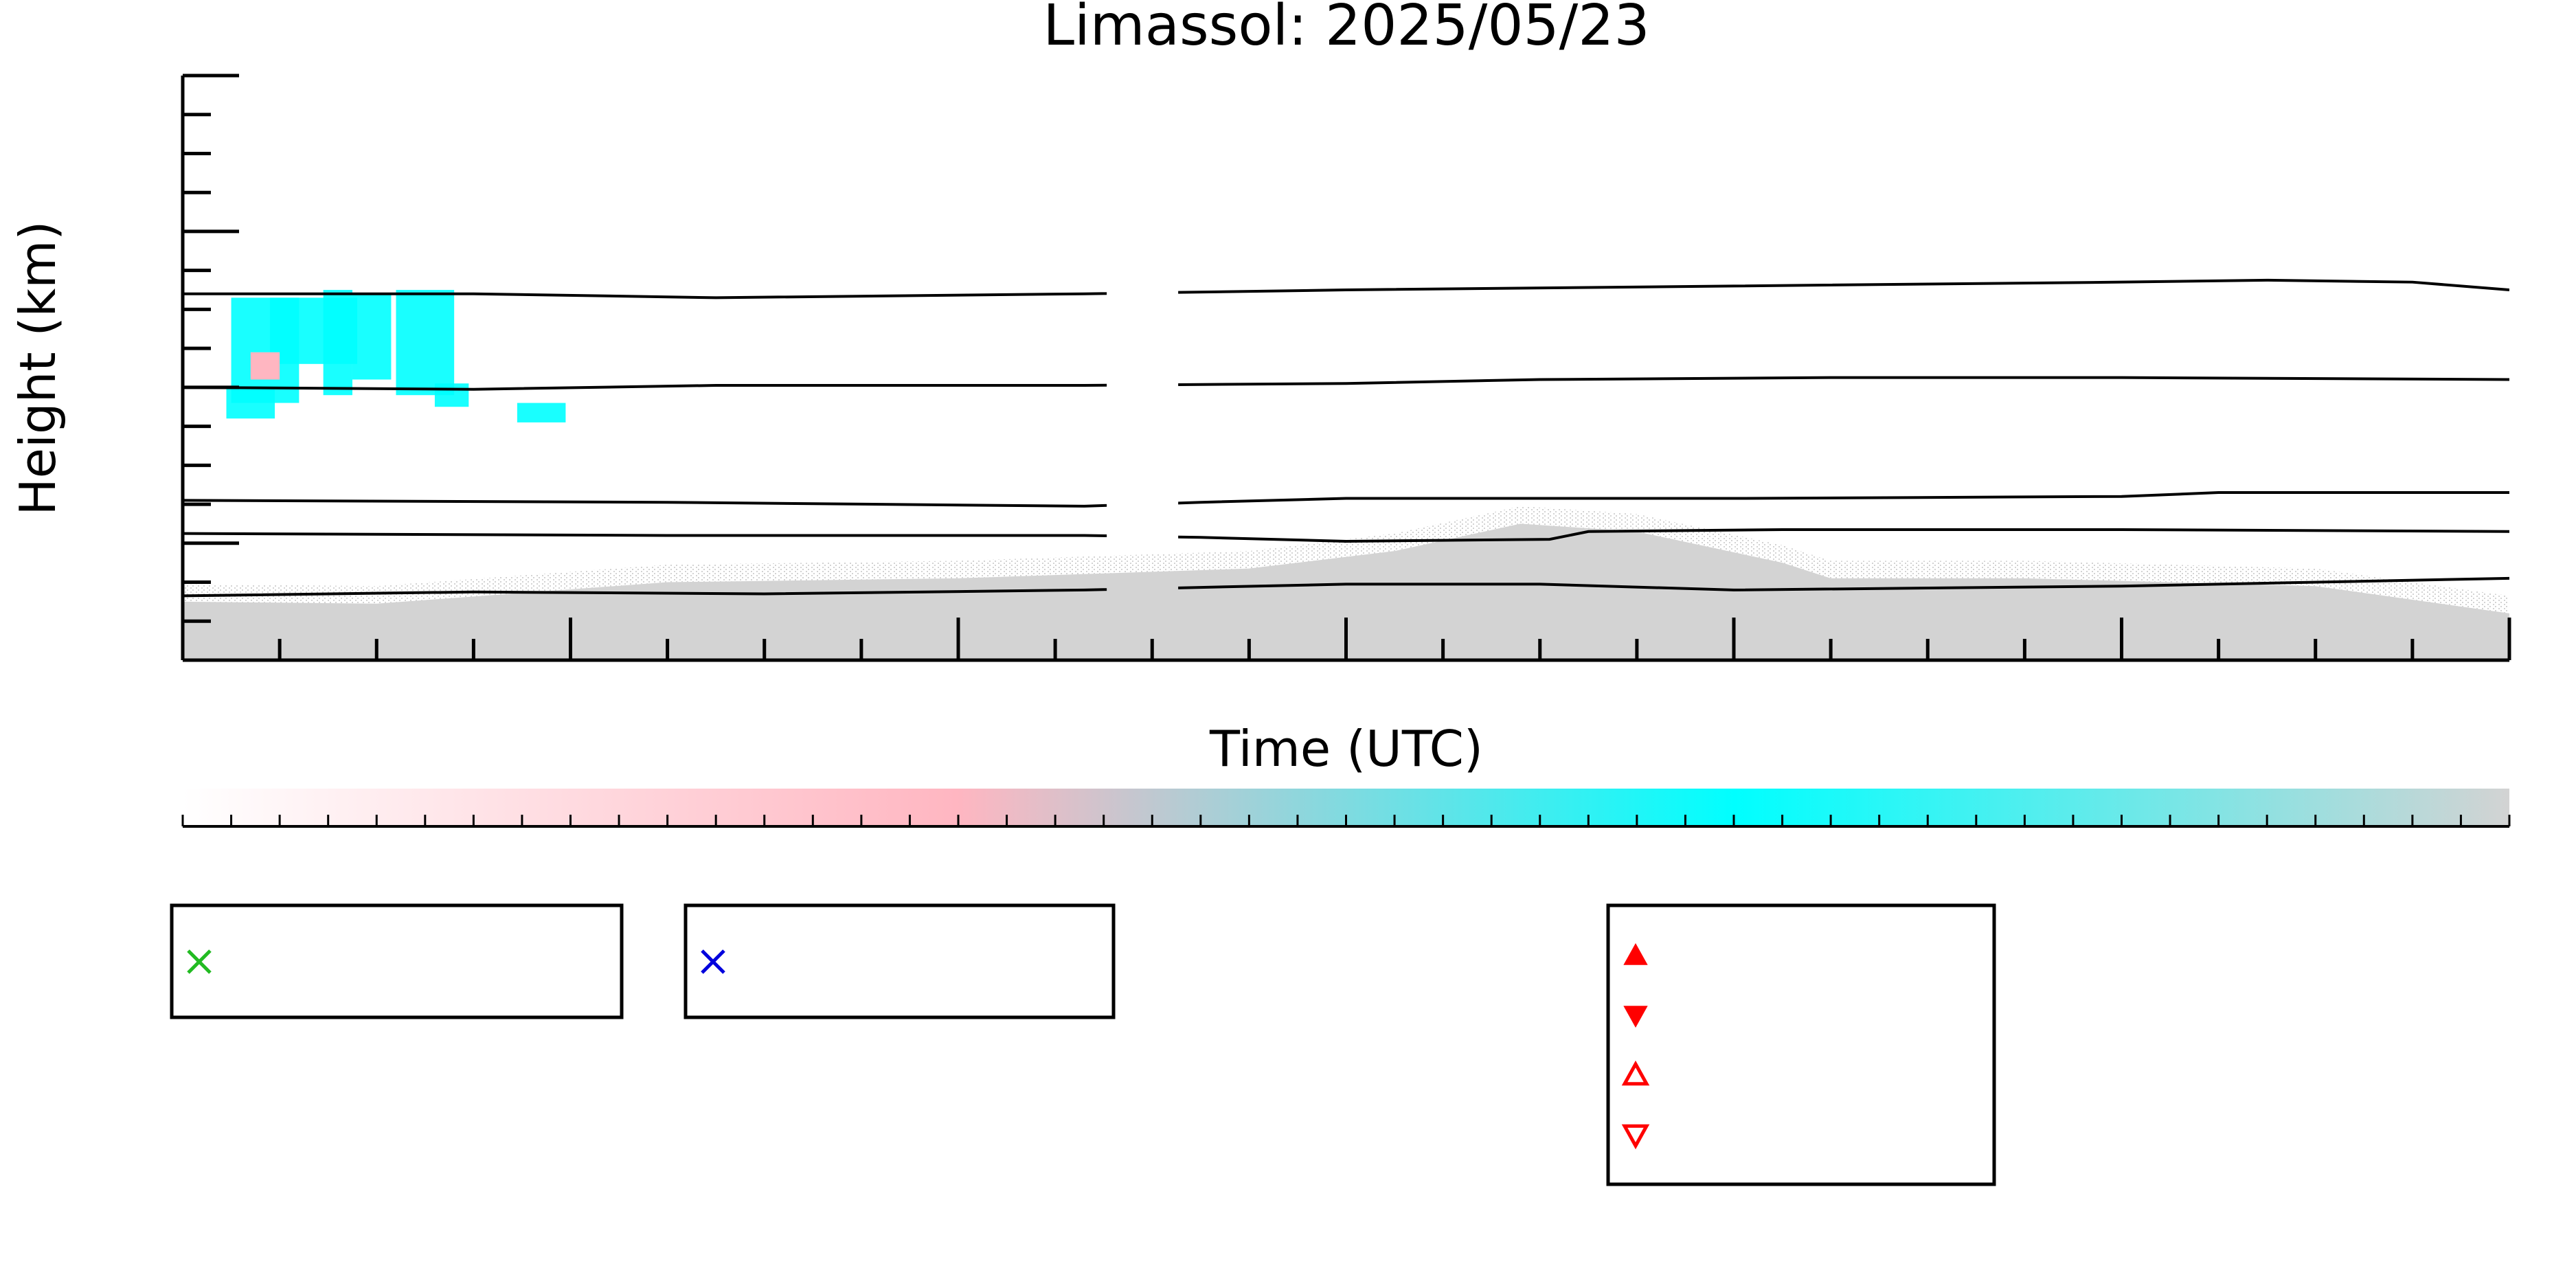  Describe the element at coordinates (38, 368) in the screenshot. I see `y-axis-label: Height (km)` at that location.